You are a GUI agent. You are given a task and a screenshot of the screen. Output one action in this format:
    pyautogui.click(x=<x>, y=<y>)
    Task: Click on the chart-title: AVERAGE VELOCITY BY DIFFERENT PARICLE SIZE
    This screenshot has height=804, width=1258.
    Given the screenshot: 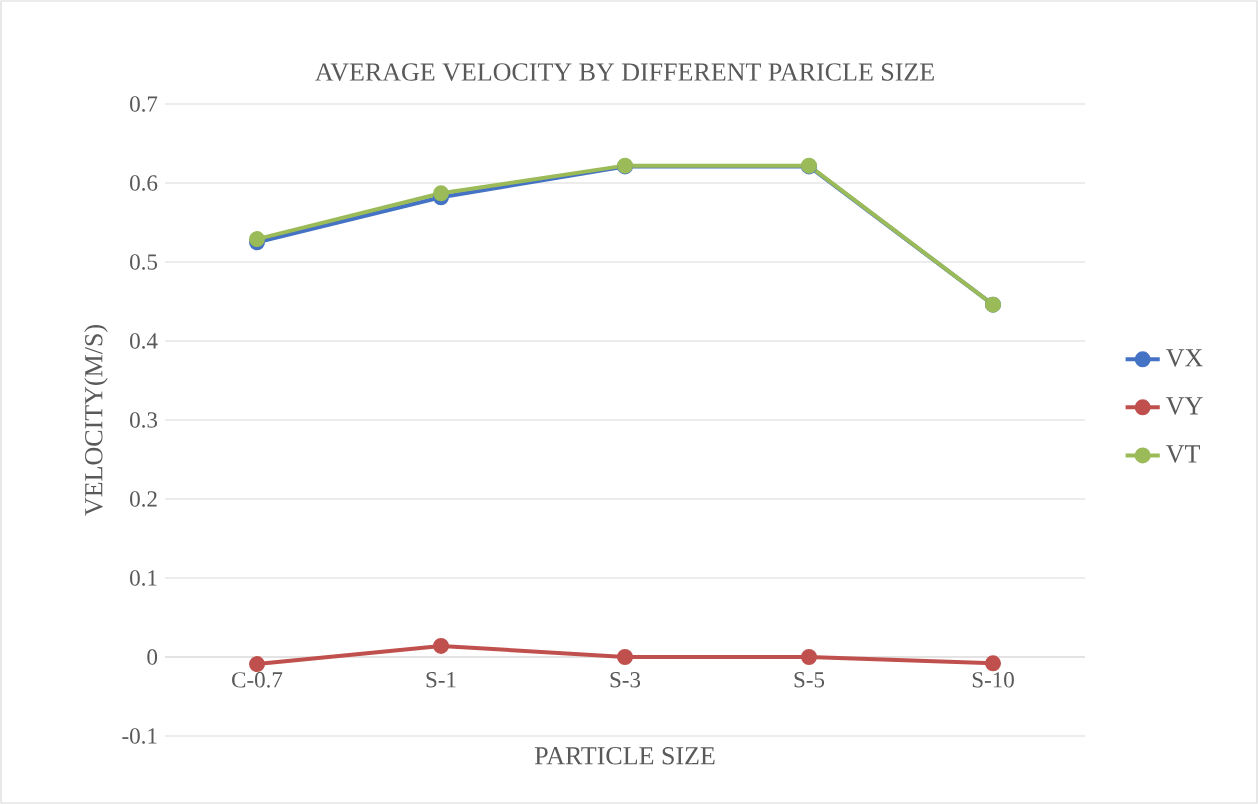 What is the action you would take?
    pyautogui.click(x=624, y=72)
    